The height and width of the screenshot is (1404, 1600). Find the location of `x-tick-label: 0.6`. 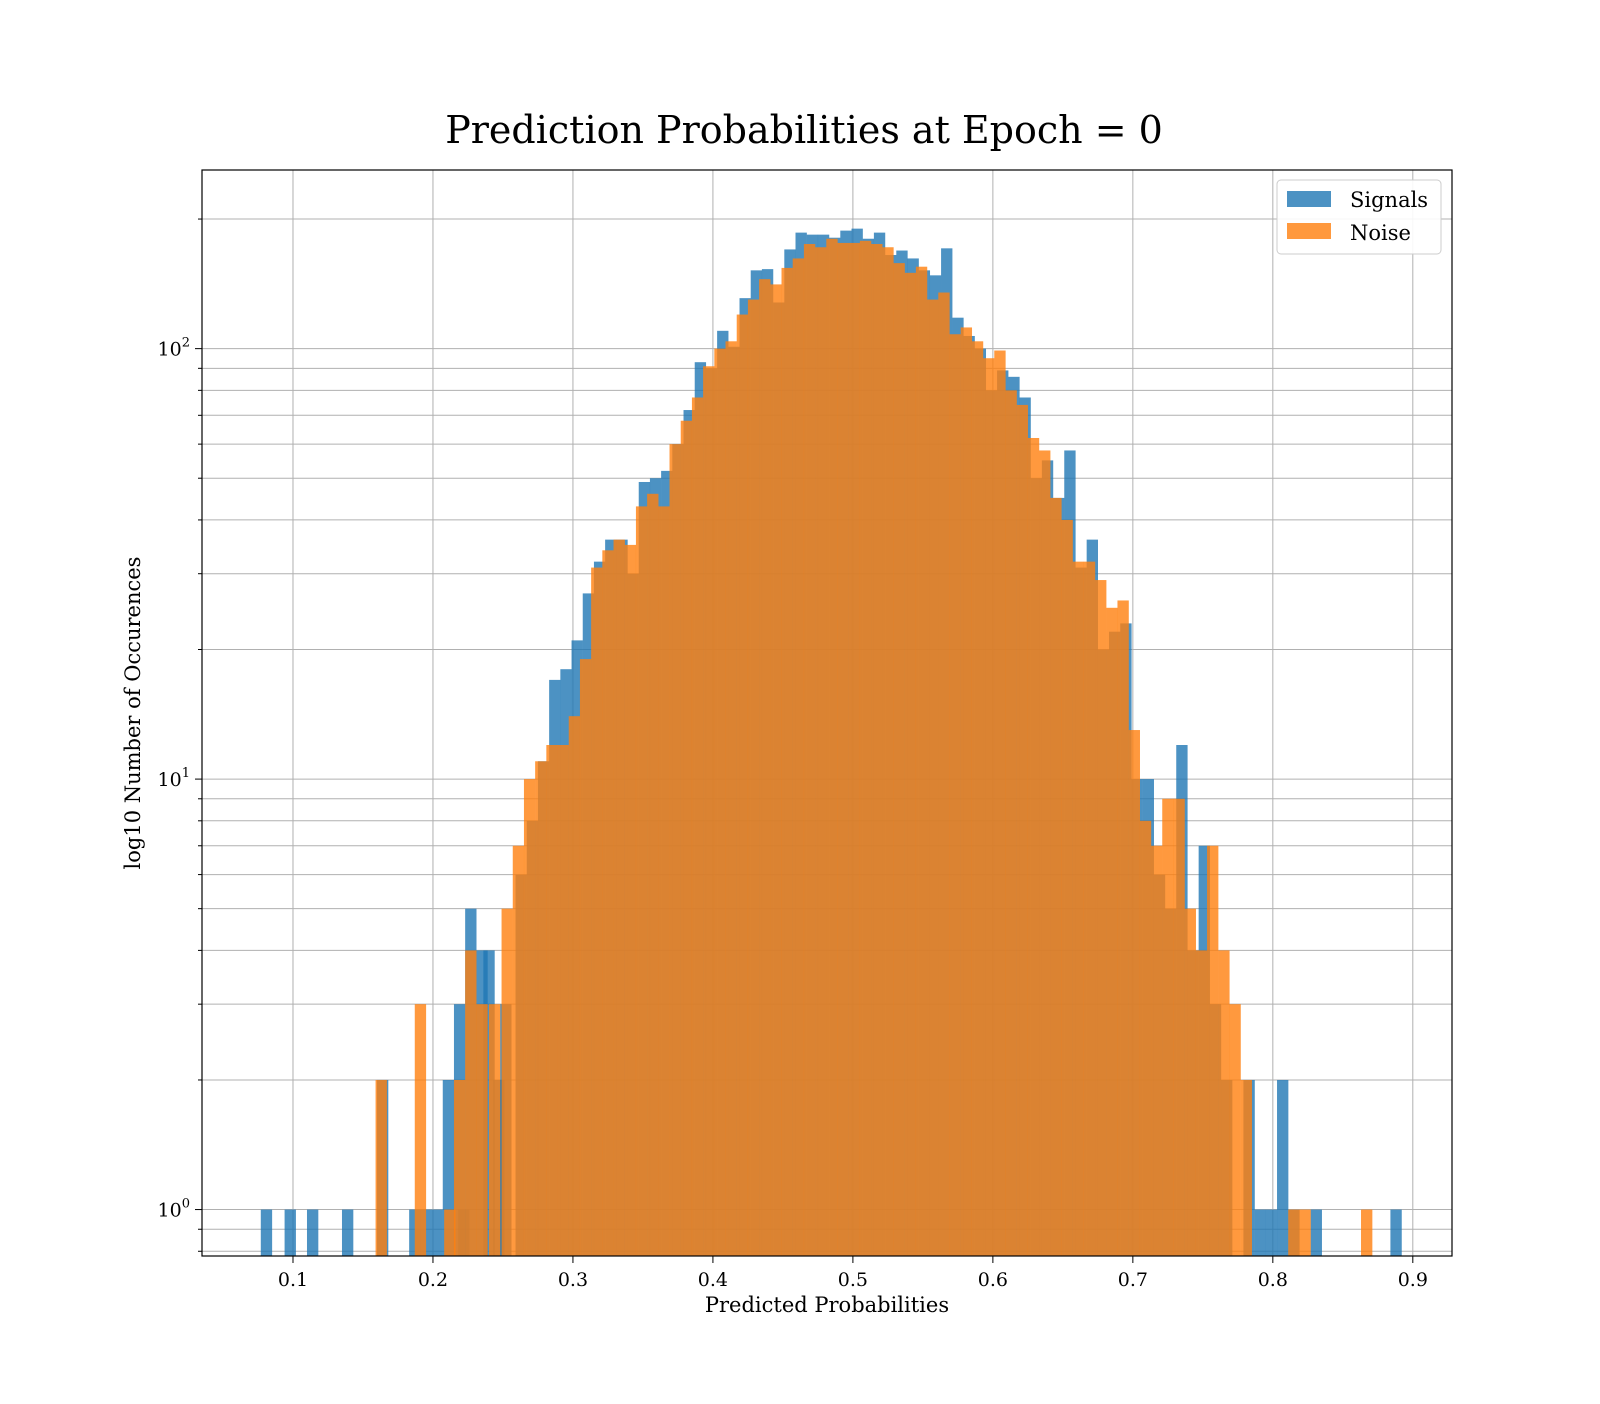

x-tick-label: 0.6 is located at coordinates (993, 1280).